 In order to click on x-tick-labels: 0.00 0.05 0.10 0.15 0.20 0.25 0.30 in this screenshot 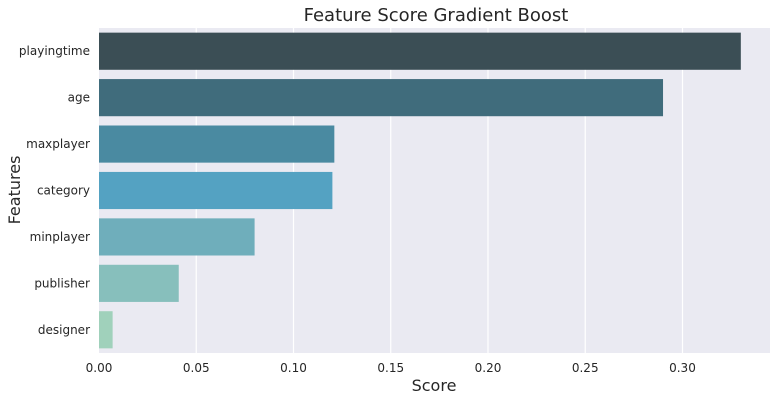, I will do `click(391, 368)`.